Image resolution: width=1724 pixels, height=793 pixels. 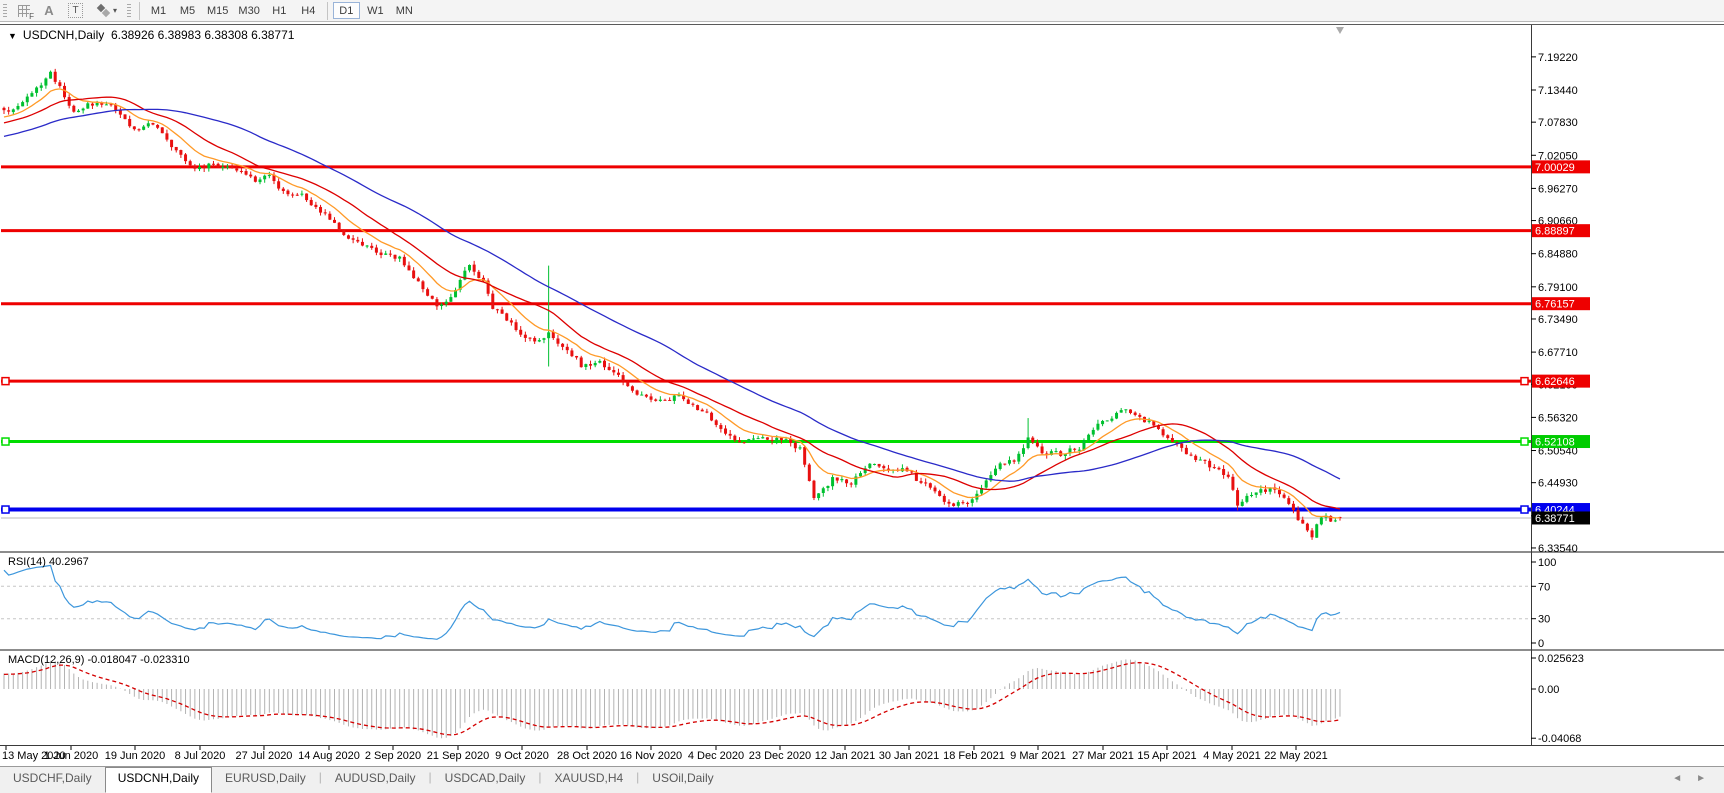 I want to click on date-tick-label: 12 Jan 2021, so click(x=845, y=756).